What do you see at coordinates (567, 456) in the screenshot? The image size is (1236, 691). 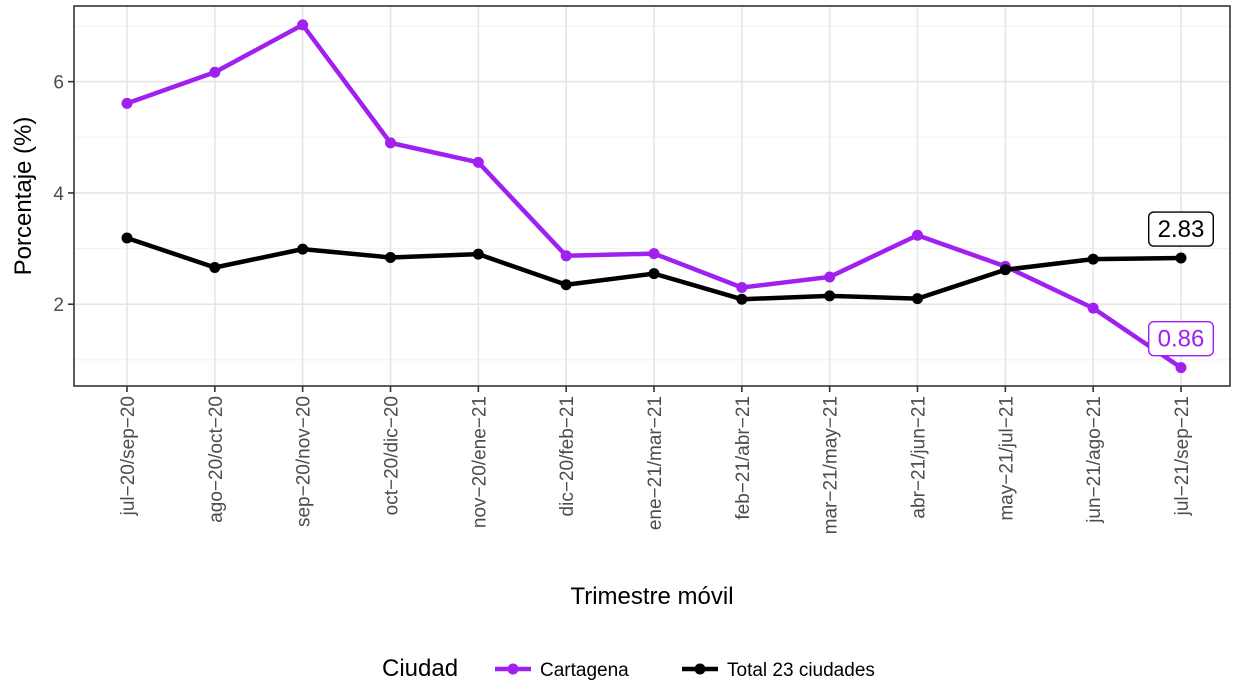 I see `x-tick-label: dic−20/feb−21` at bounding box center [567, 456].